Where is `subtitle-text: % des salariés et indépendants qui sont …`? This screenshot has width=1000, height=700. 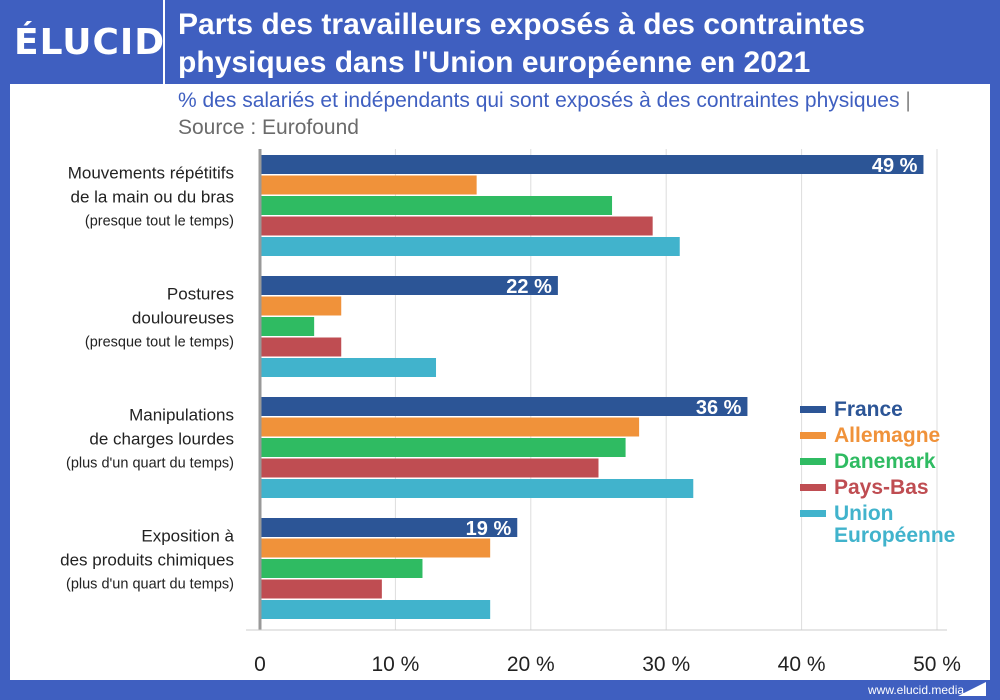
subtitle-text: % des salariés et indépendants qui sont … is located at coordinates (539, 100).